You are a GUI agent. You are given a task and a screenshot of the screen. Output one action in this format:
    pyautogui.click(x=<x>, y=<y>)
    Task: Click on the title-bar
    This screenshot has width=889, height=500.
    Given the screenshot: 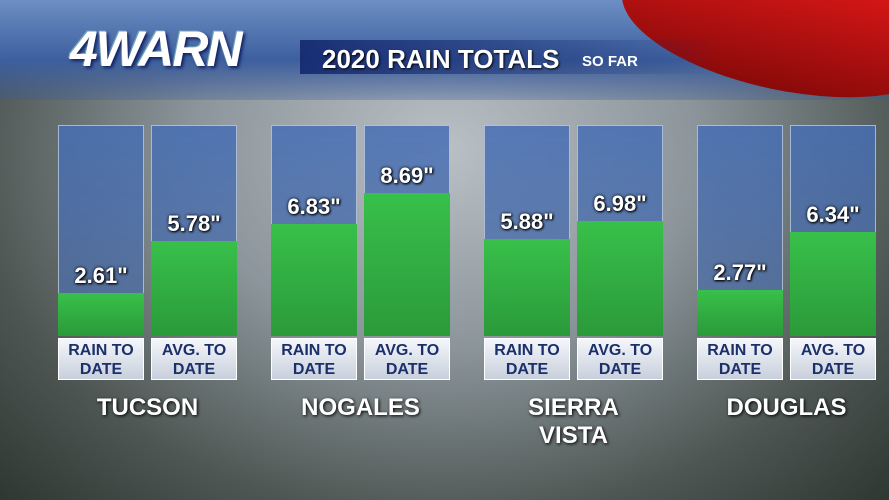 What is the action you would take?
    pyautogui.click(x=510, y=57)
    